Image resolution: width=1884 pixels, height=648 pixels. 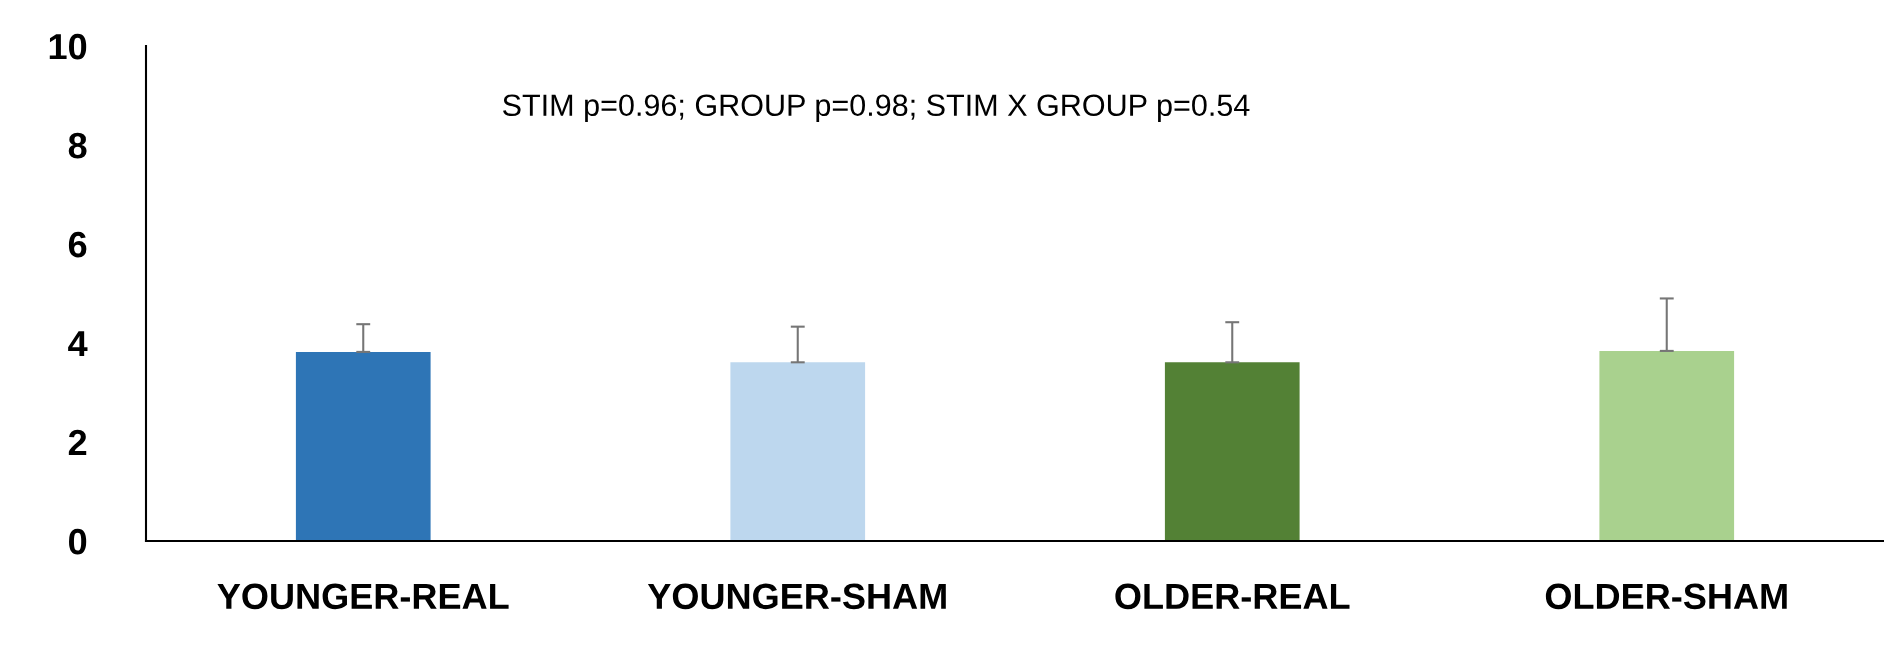 What do you see at coordinates (796, 596) in the screenshot?
I see `x-tick-label: YOUNGER-SHAM` at bounding box center [796, 596].